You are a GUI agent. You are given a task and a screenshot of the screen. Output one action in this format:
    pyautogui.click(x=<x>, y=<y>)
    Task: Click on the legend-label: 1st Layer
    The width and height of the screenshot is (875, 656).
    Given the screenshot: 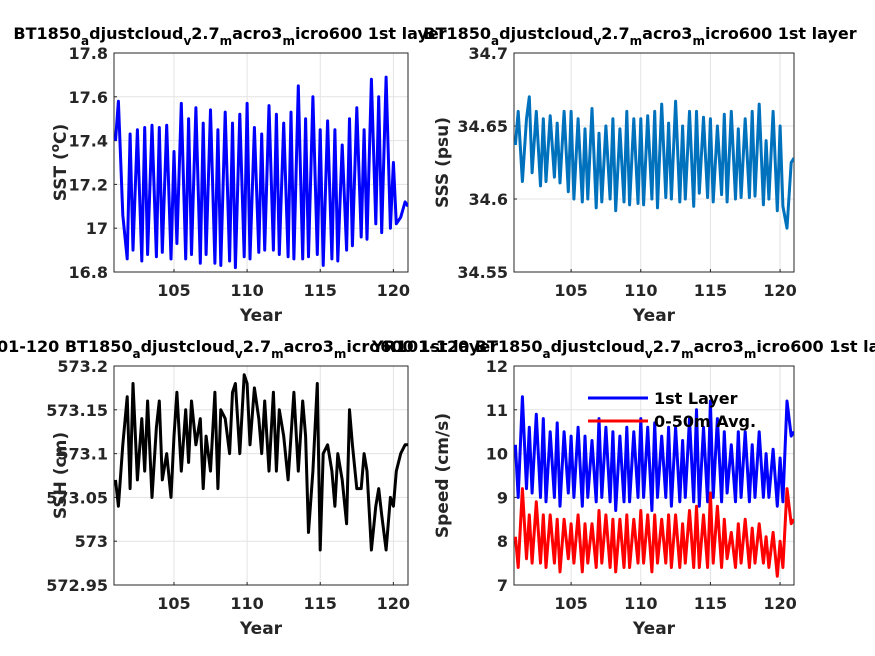 What is the action you would take?
    pyautogui.click(x=696, y=398)
    